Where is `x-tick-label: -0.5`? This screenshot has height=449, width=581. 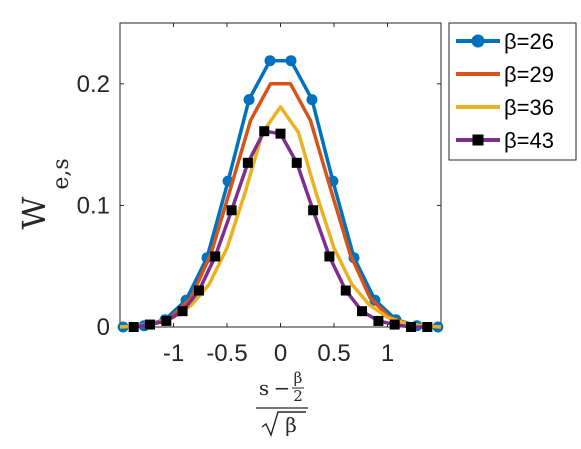
x-tick-label: -0.5 is located at coordinates (226, 353).